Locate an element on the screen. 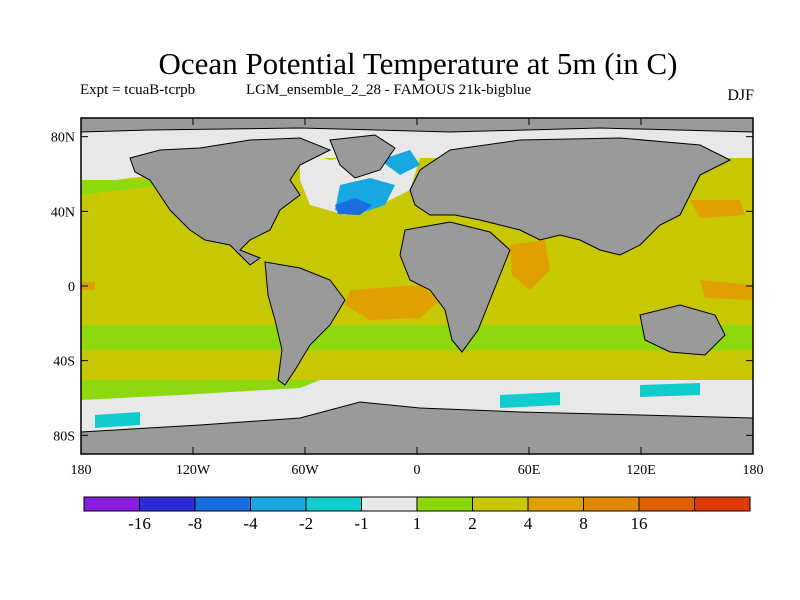 This screenshot has height=600, width=800. greenland-sea-cyan is located at coordinates (400, 162).